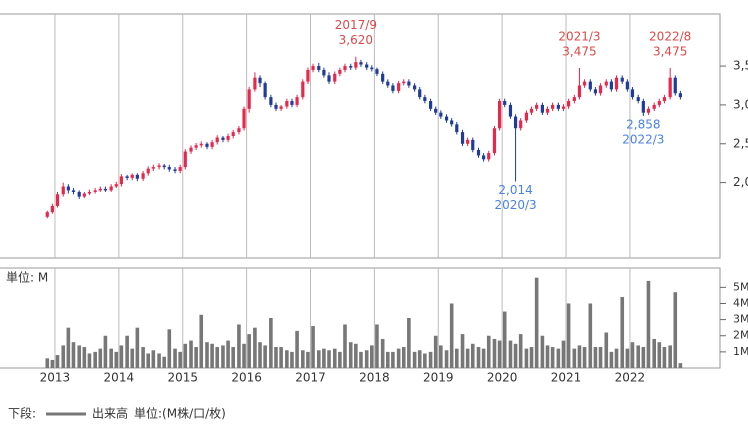 This screenshot has height=447, width=748. Describe the element at coordinates (356, 25) in the screenshot. I see `annotation-date: 2017/9` at that location.